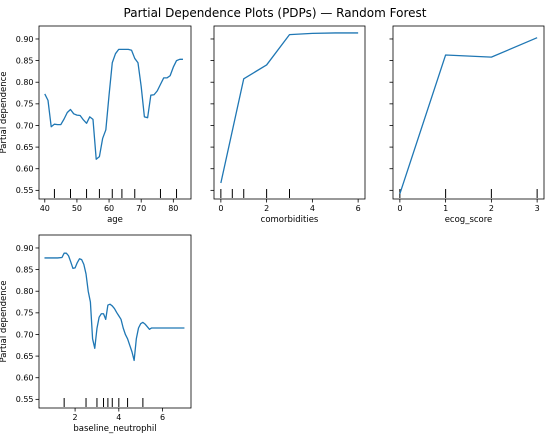  What do you see at coordinates (469, 220) in the screenshot?
I see `x-axis-label: ecog_score` at bounding box center [469, 220].